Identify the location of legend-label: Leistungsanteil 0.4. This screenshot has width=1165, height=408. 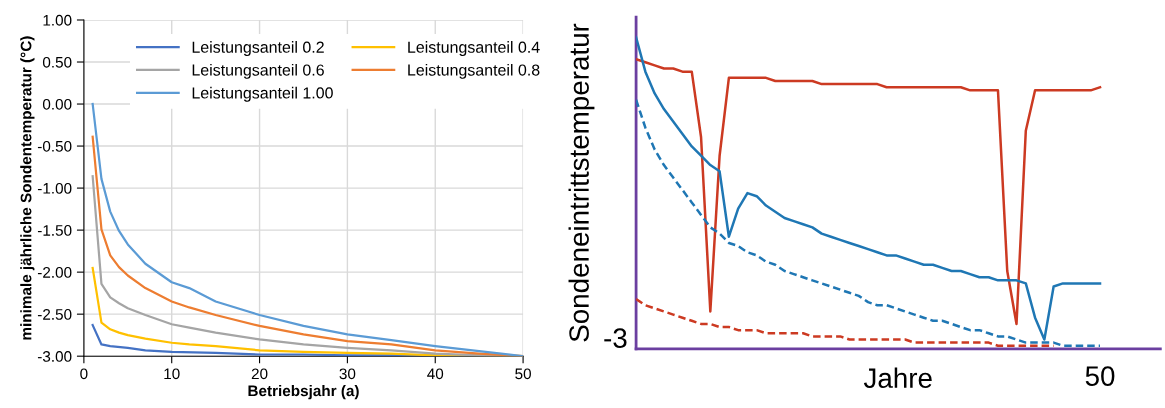
(474, 48).